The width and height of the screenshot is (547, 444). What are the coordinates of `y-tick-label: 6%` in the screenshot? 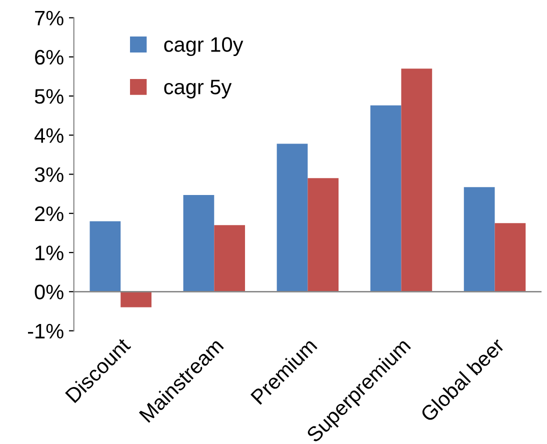 It's located at (49, 57).